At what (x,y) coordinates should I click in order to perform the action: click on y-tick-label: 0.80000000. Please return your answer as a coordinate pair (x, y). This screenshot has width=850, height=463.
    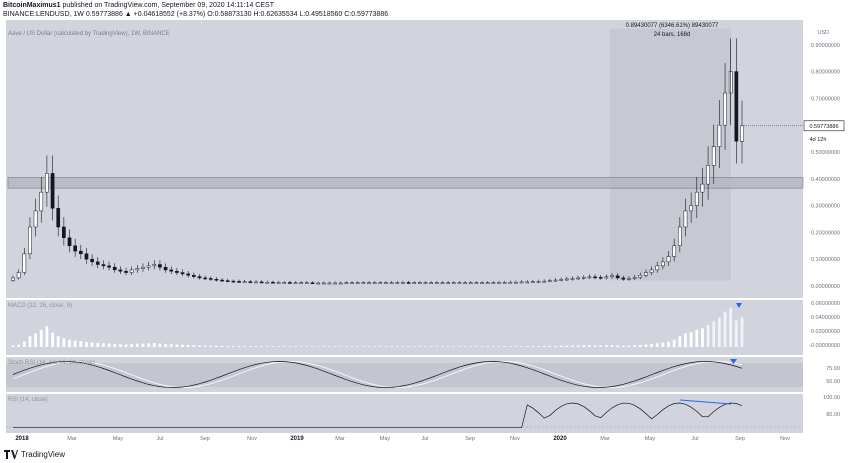
    Looking at the image, I should click on (825, 73).